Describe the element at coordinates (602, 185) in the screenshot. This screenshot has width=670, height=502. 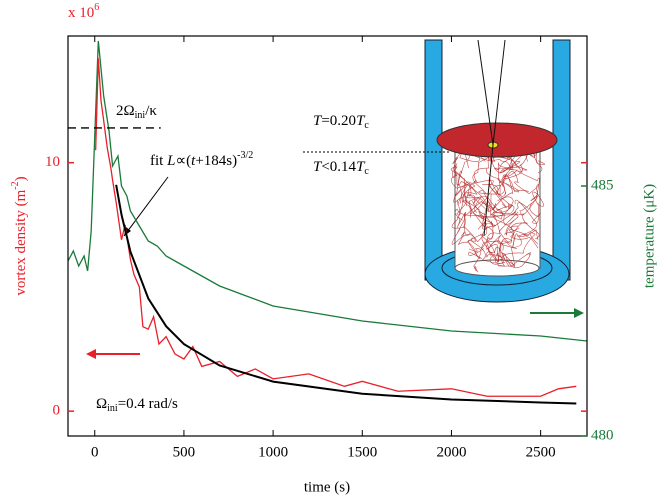
I see `y2-tick-label: 485` at that location.